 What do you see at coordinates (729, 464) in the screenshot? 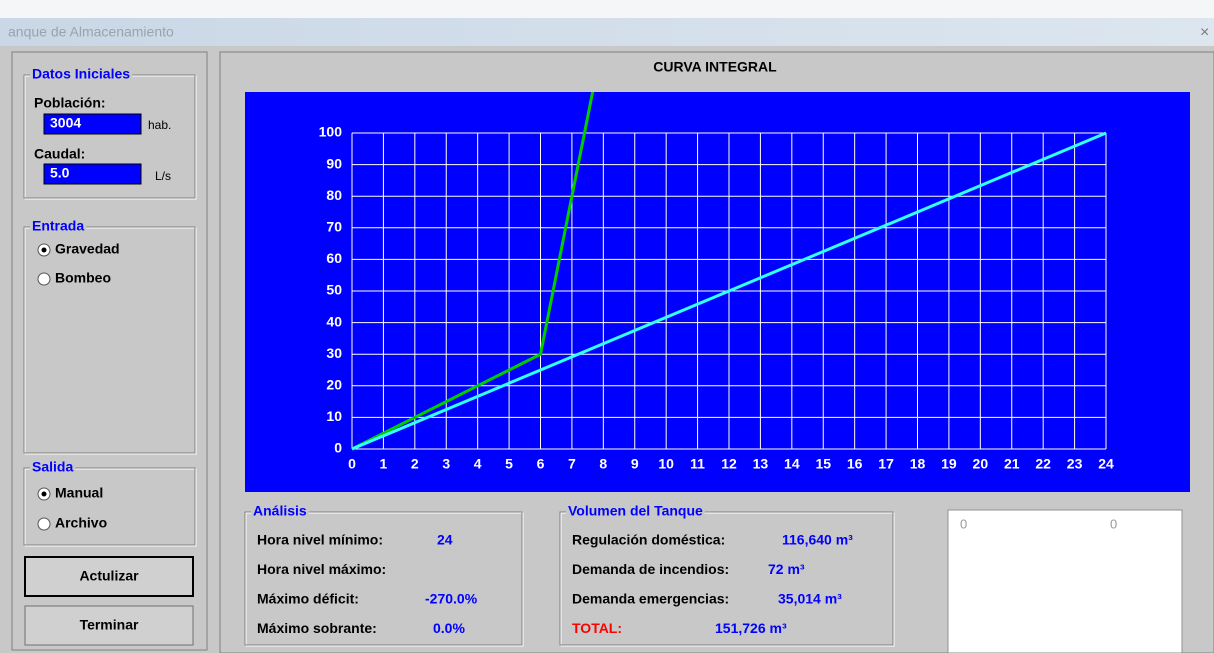
I see `x-tick-label: 12` at bounding box center [729, 464].